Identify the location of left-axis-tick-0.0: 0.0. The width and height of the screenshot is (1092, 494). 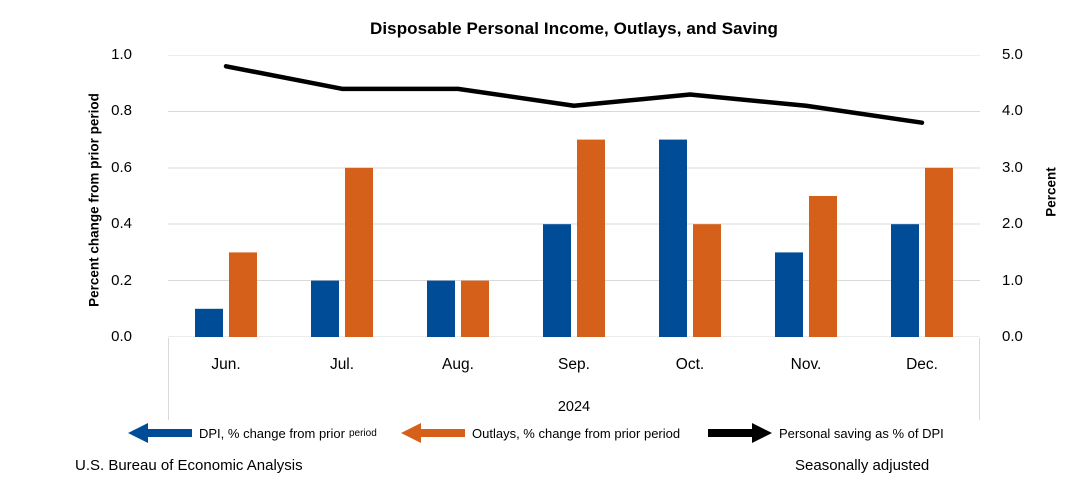
(121, 336).